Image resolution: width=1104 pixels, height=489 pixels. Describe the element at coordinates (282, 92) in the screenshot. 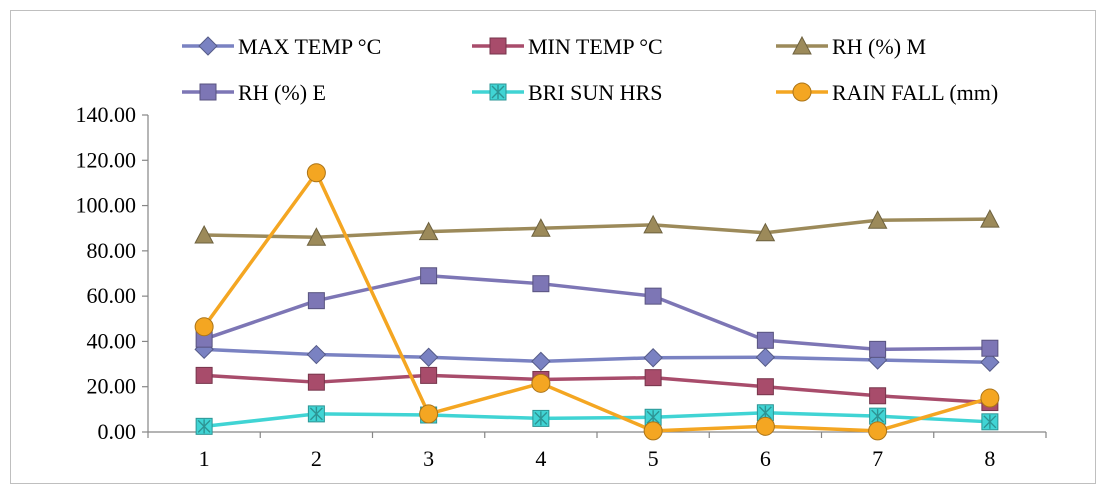

I see `legend-label: RH (%) E` at that location.